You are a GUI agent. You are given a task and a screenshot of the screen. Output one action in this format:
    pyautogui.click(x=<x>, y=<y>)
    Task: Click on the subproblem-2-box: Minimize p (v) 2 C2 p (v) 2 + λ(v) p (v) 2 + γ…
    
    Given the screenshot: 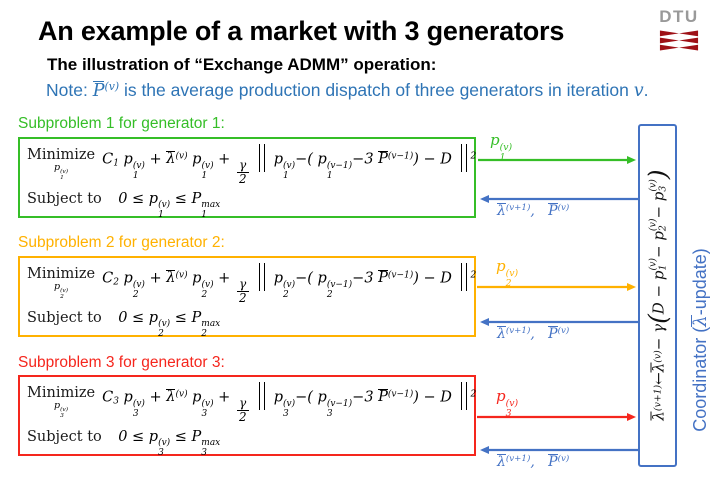 What is the action you would take?
    pyautogui.click(x=247, y=298)
    